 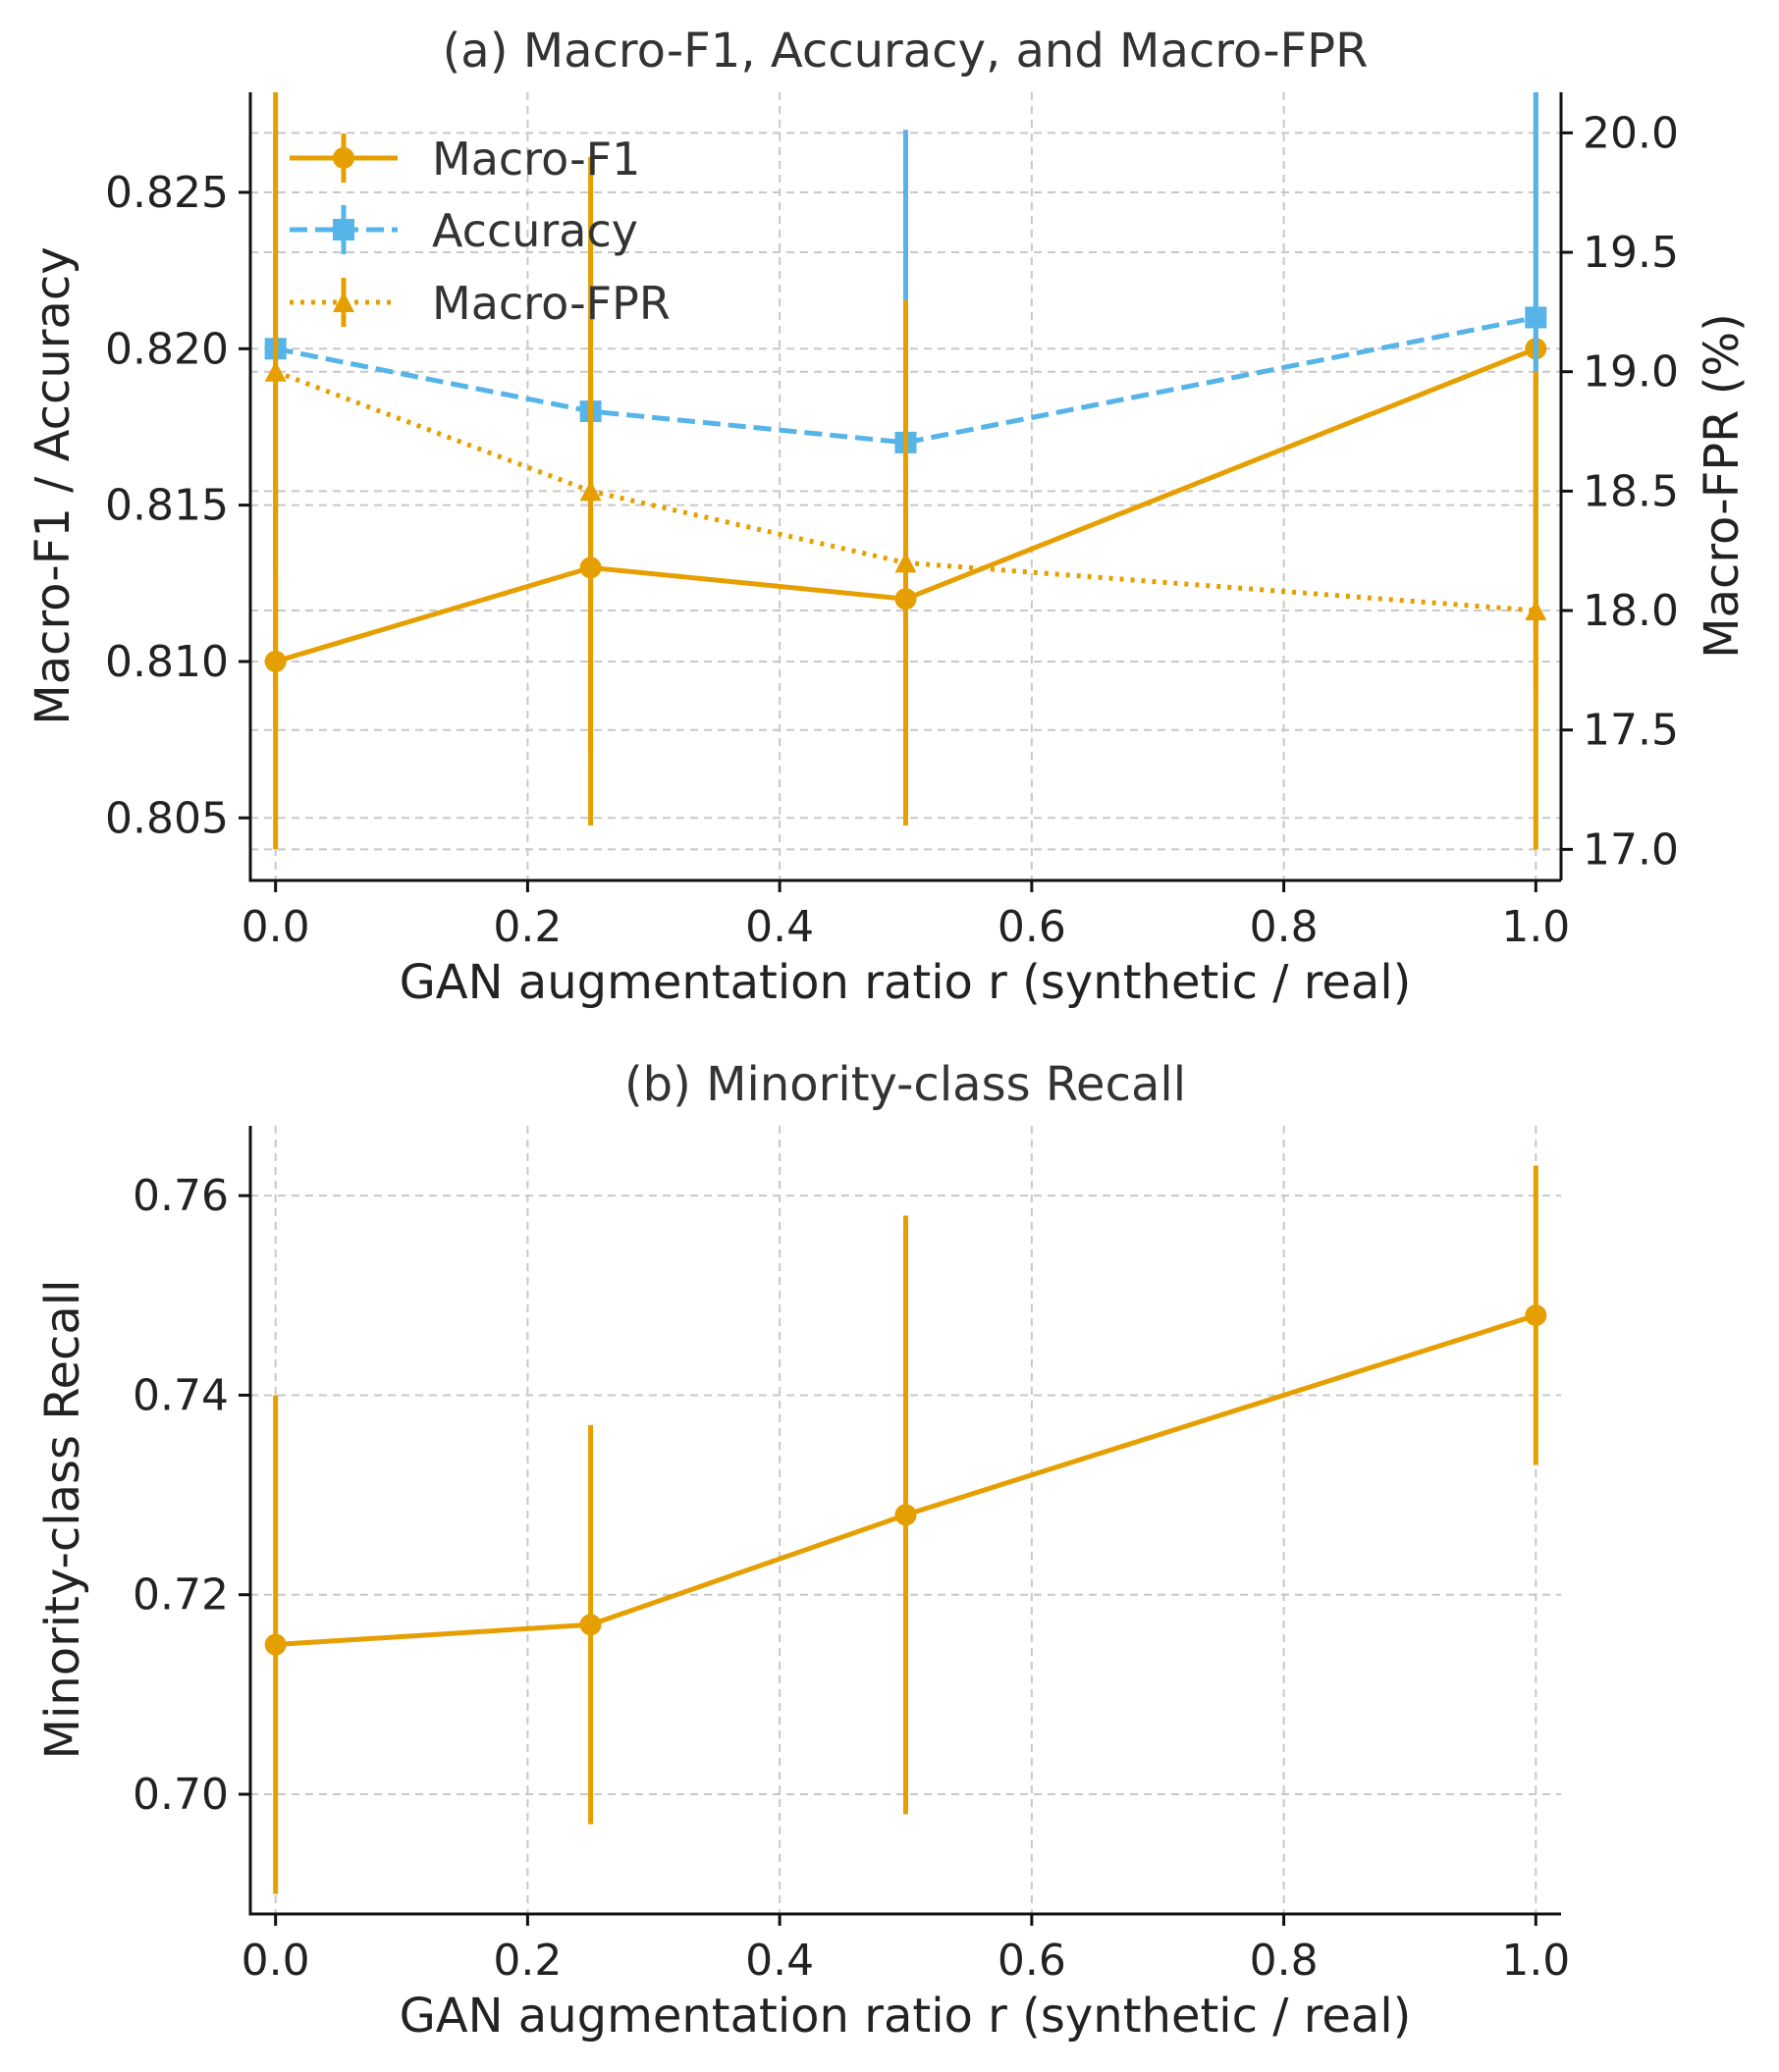 What do you see at coordinates (535, 230) in the screenshot?
I see `legend-label-accuracy: Accuracy` at bounding box center [535, 230].